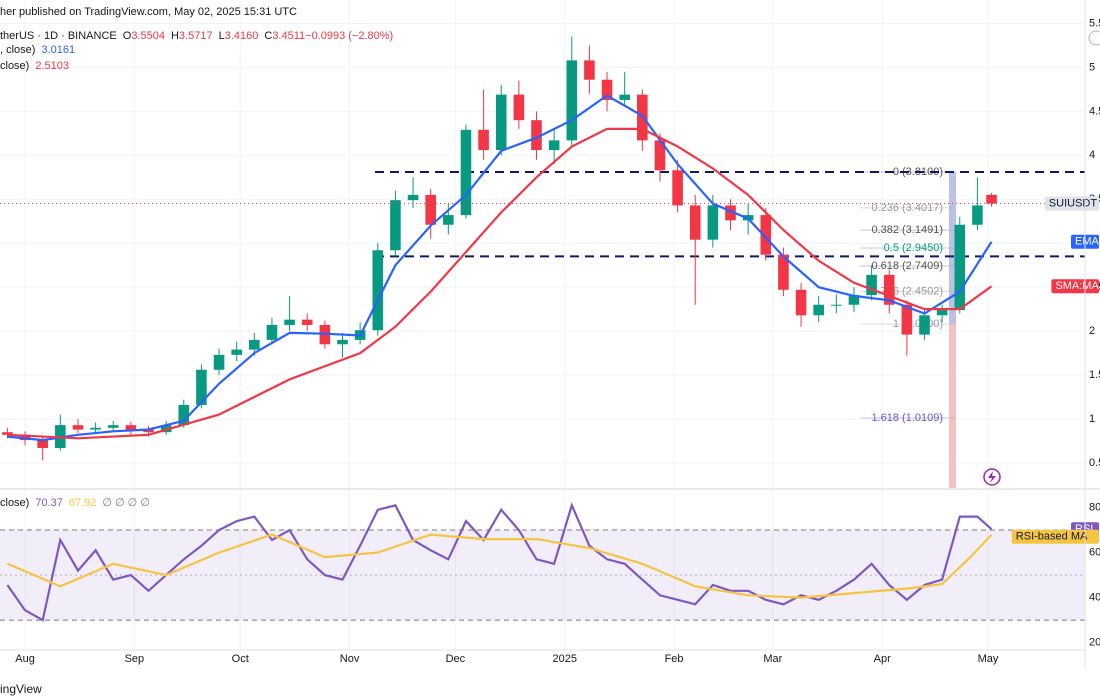 The image size is (1100, 700). What do you see at coordinates (49, 503) in the screenshot?
I see `rsi-legend-value: 70.37` at bounding box center [49, 503].